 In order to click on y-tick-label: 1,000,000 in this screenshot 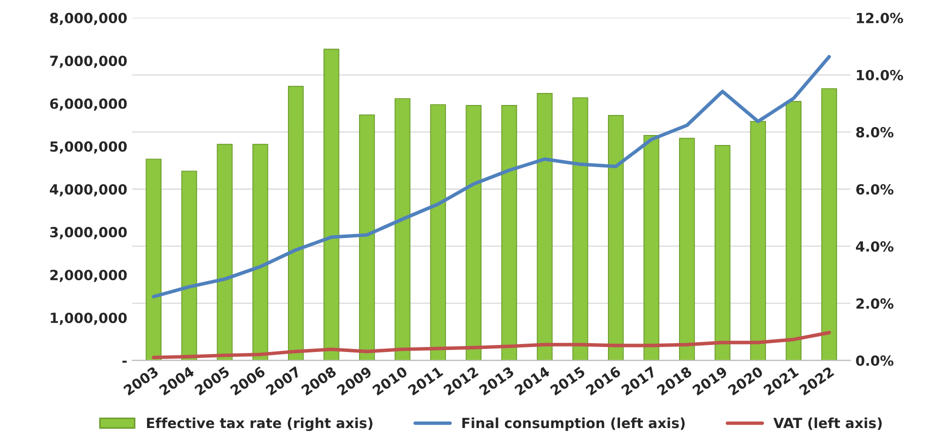, I will do `click(88, 318)`.